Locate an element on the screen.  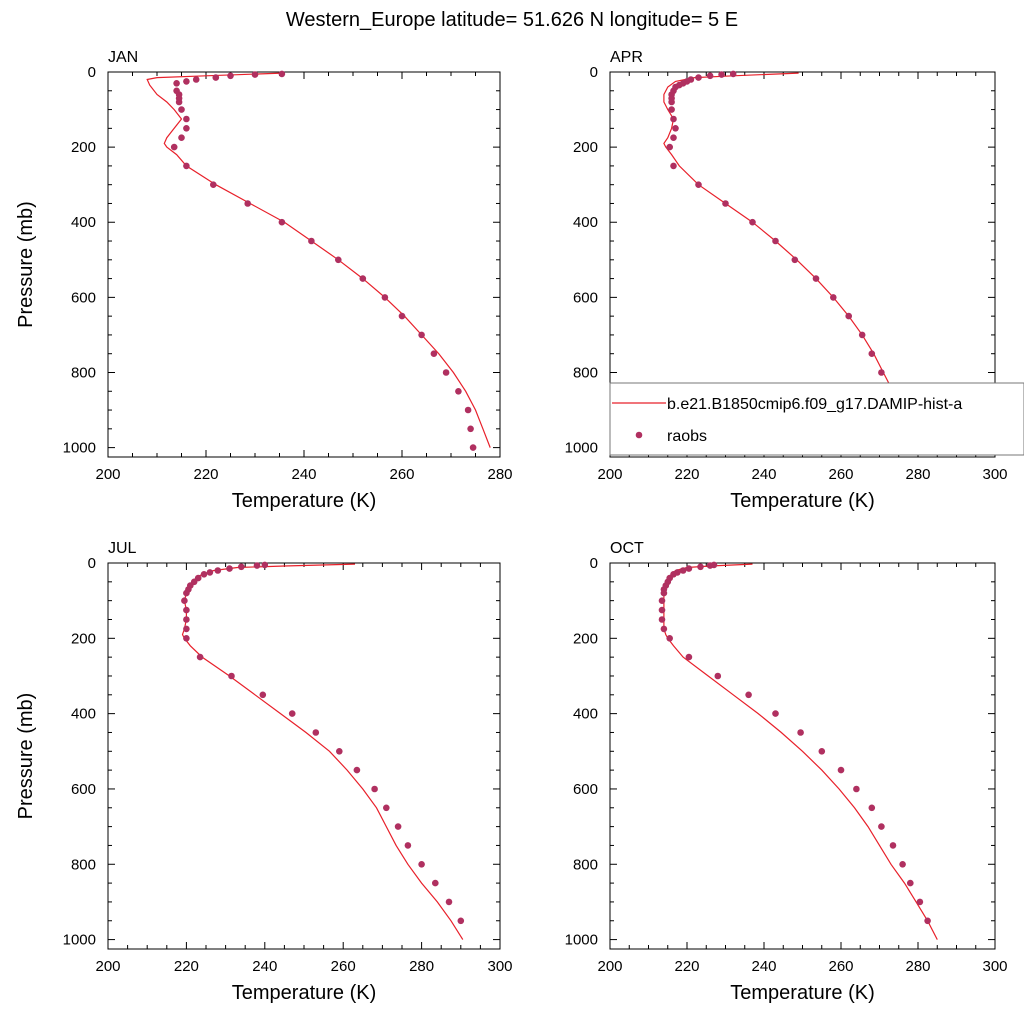
y-tick-label: 0 is located at coordinates (92, 72).